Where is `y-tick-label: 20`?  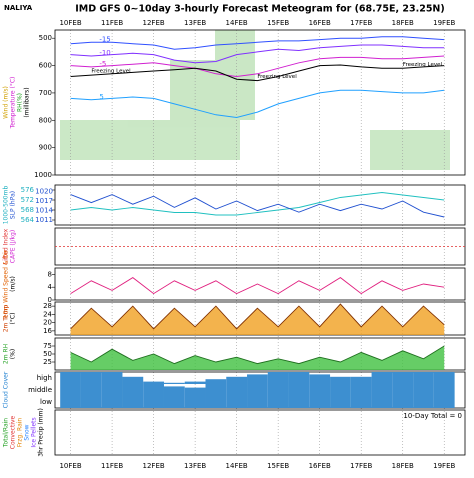 y-tick-label: 20 is located at coordinates (47, 323).